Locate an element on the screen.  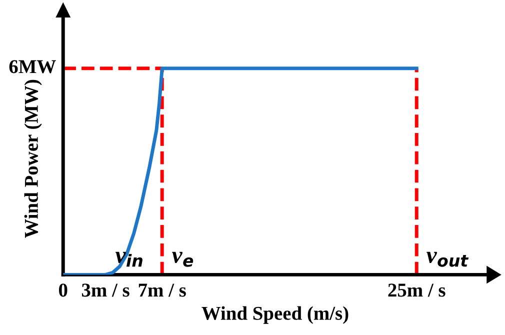
annotation: v$_{out}$ is located at coordinates (447, 259).